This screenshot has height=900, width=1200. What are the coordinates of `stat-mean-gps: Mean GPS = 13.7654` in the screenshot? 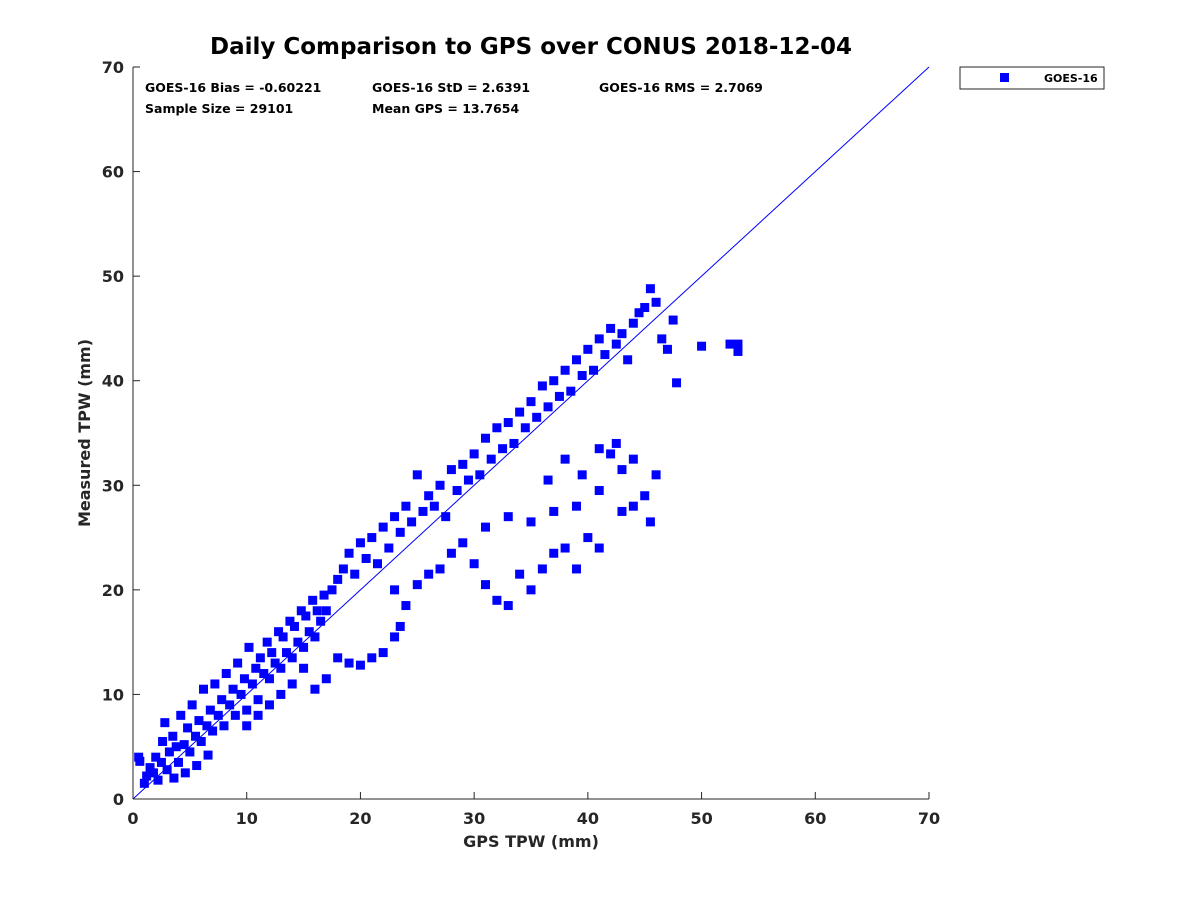 It's located at (445, 108).